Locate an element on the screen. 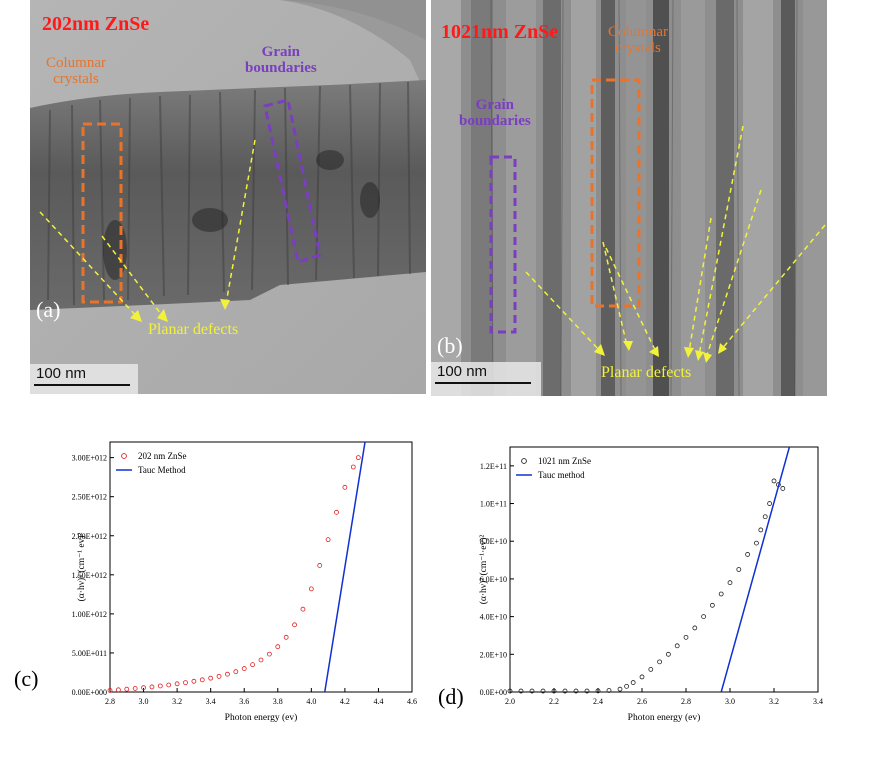  grain-boundary-box-b is located at coordinates (503, 244).